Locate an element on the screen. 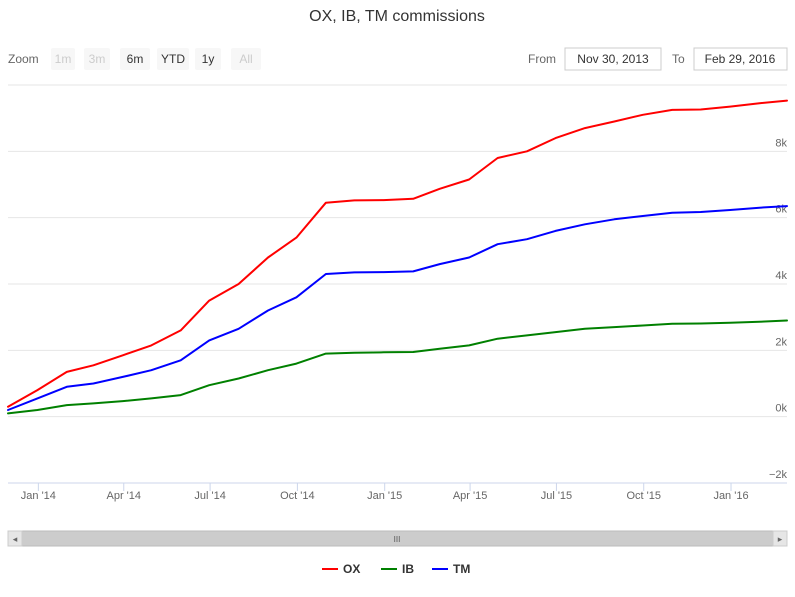 The width and height of the screenshot is (795, 597). chart-title: OX, IB, TM commissions is located at coordinates (397, 16).